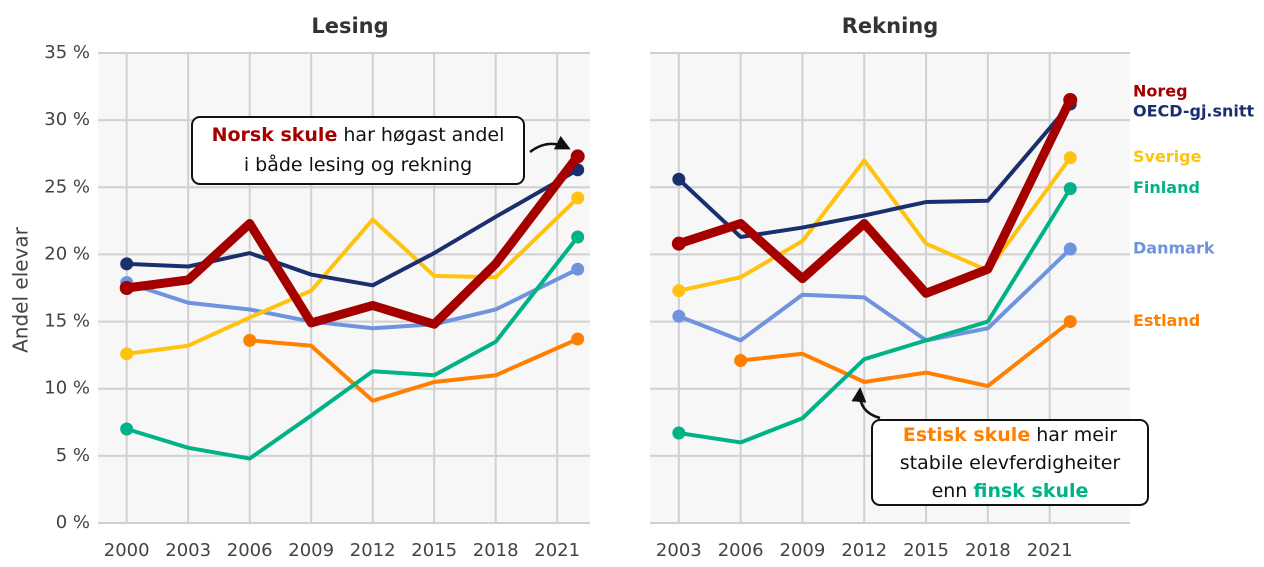 Image resolution: width=1264 pixels, height=567 pixels. What do you see at coordinates (73, 455) in the screenshot?
I see `y-tick-label: 5 %` at bounding box center [73, 455].